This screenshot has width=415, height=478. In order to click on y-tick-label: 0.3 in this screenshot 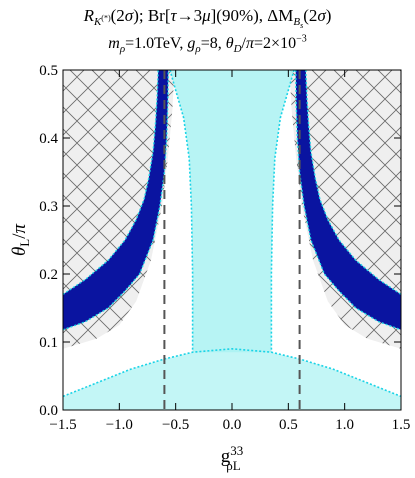, I will do `click(48, 207)`.